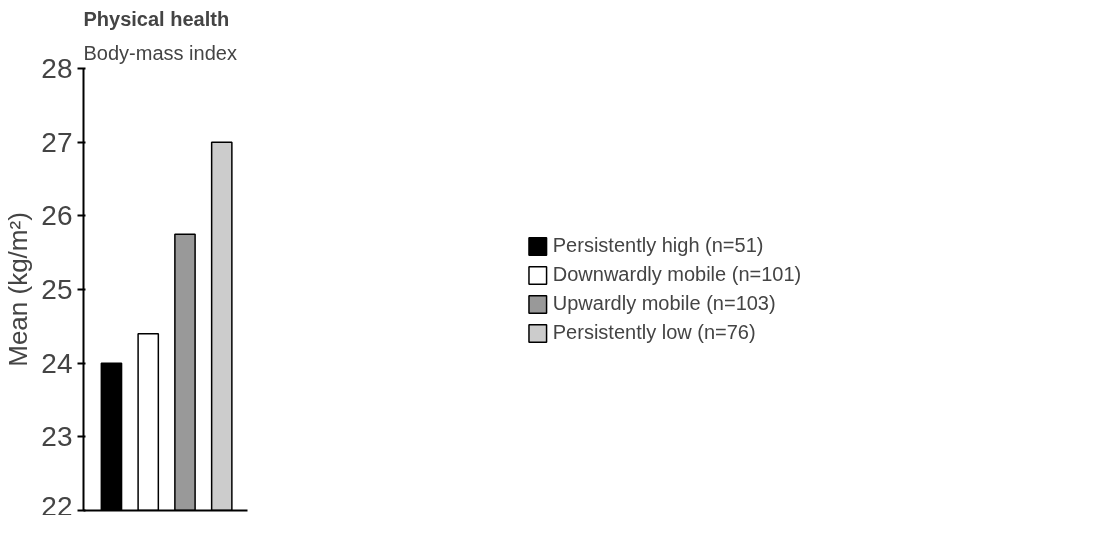 The height and width of the screenshot is (534, 1108). What do you see at coordinates (677, 274) in the screenshot?
I see `legend-label: Downwardly mobile (n=101)` at bounding box center [677, 274].